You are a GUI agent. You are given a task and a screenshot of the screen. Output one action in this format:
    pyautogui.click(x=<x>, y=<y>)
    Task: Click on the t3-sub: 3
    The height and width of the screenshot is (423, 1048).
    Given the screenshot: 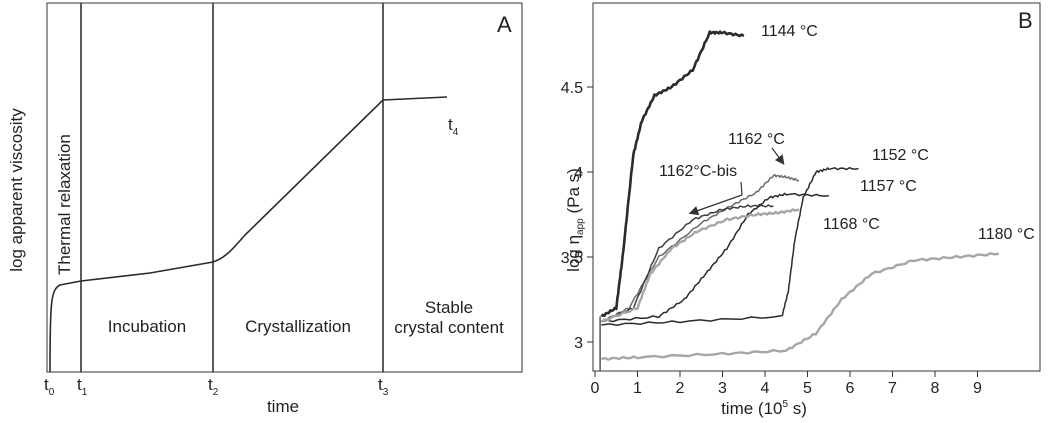 What is the action you would take?
    pyautogui.click(x=386, y=392)
    